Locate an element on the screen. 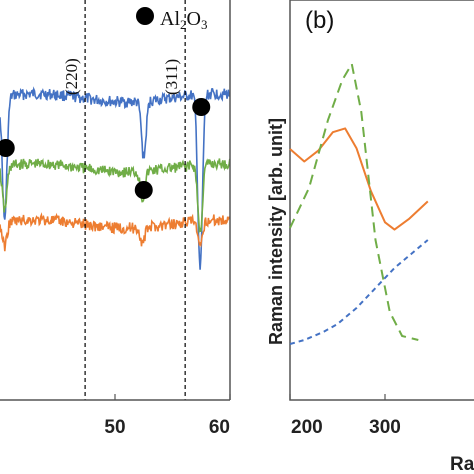 This screenshot has width=474, height=474. reference-line-label-2: (311) is located at coordinates (171, 77).